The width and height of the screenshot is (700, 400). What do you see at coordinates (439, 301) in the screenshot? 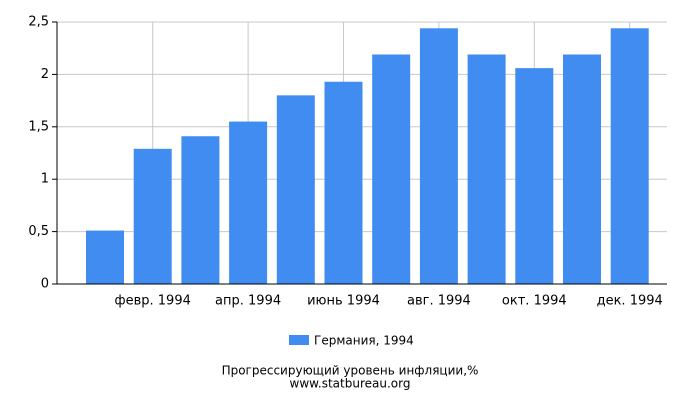
I see `x-tick-label: авг. 1994` at bounding box center [439, 301].